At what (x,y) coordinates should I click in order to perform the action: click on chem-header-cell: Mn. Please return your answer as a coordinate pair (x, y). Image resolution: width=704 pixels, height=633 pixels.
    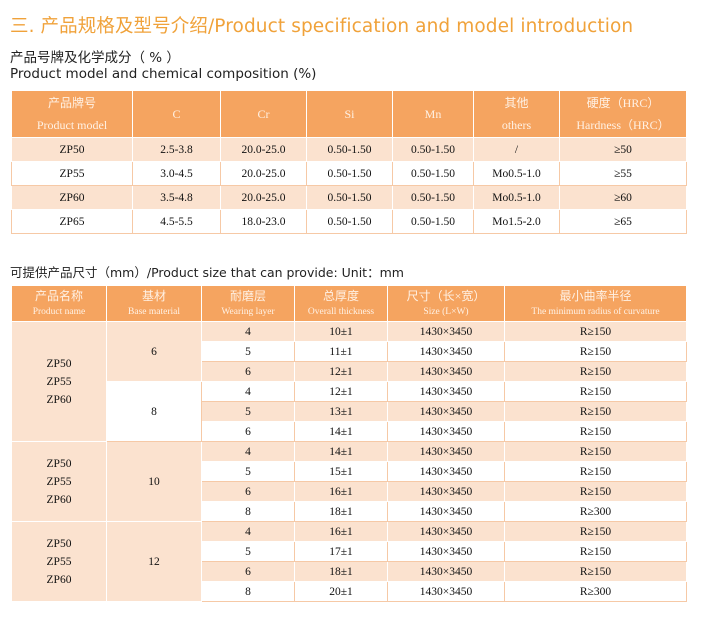
    Looking at the image, I should click on (433, 114).